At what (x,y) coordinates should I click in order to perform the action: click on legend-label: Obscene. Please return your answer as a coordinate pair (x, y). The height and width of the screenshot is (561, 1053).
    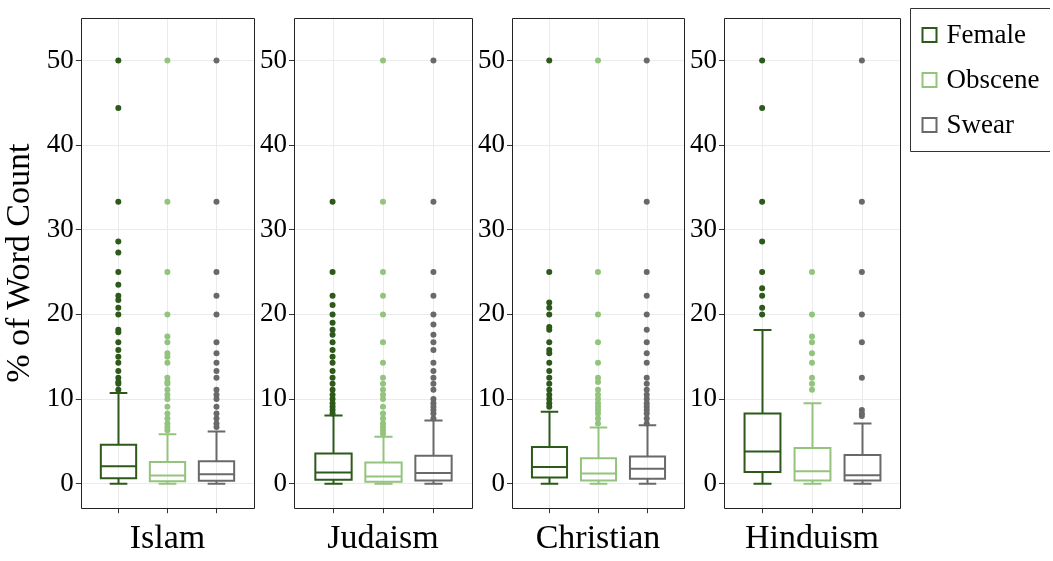
    Looking at the image, I should click on (993, 79).